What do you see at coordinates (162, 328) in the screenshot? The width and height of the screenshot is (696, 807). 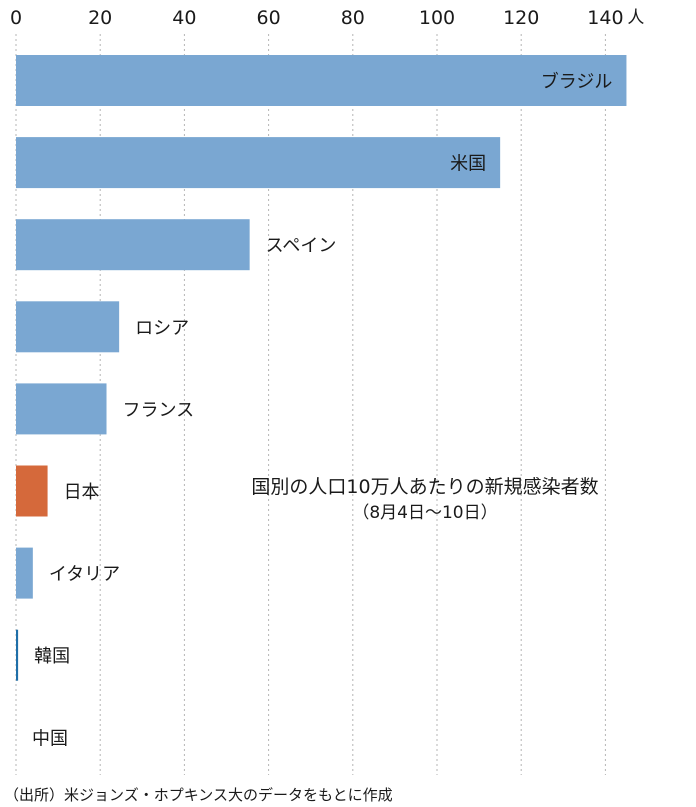 I see `bar-label: ロシア` at bounding box center [162, 328].